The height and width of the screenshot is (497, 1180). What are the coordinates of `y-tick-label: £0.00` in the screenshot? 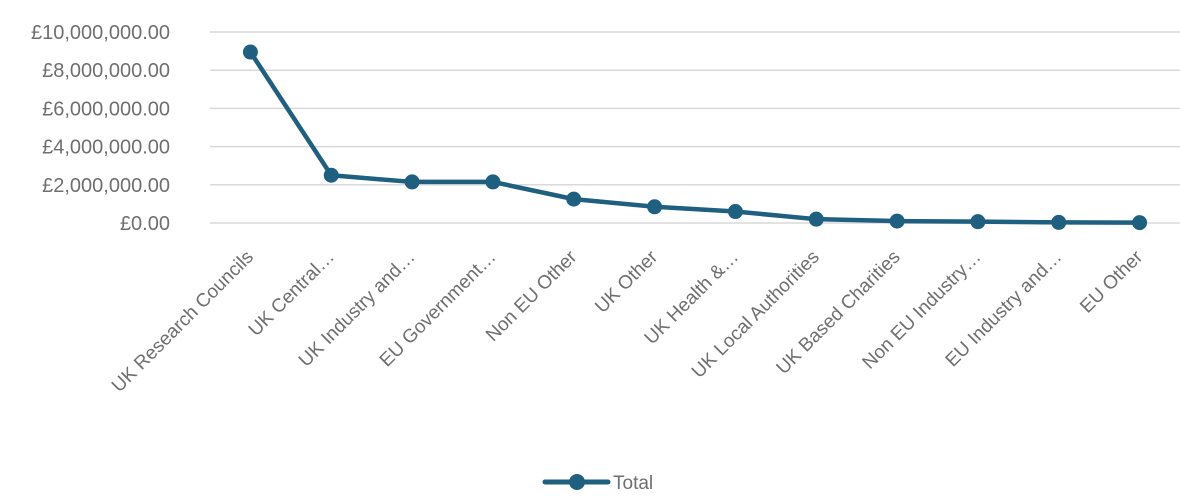 It's located at (145, 224).